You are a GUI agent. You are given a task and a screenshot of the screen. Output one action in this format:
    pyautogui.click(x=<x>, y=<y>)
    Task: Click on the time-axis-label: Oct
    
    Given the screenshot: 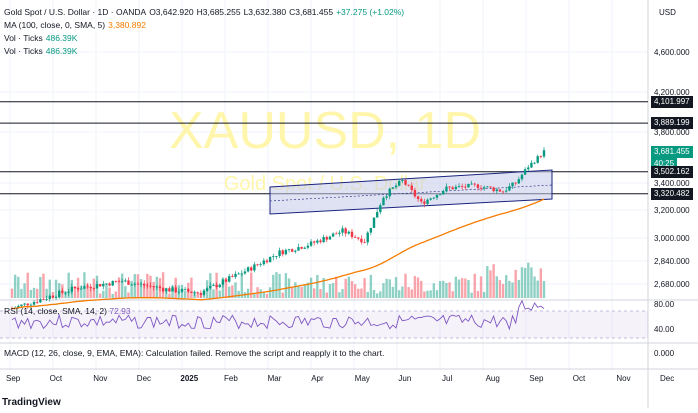 What is the action you would take?
    pyautogui.click(x=579, y=378)
    